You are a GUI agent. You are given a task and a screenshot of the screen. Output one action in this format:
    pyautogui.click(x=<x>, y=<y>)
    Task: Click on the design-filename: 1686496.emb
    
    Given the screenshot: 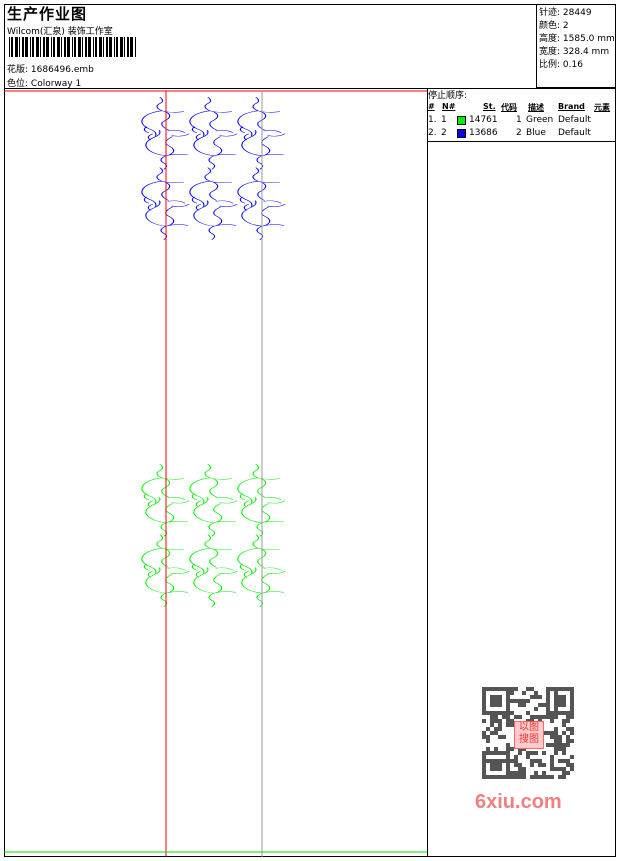 What is the action you would take?
    pyautogui.click(x=62, y=70)
    